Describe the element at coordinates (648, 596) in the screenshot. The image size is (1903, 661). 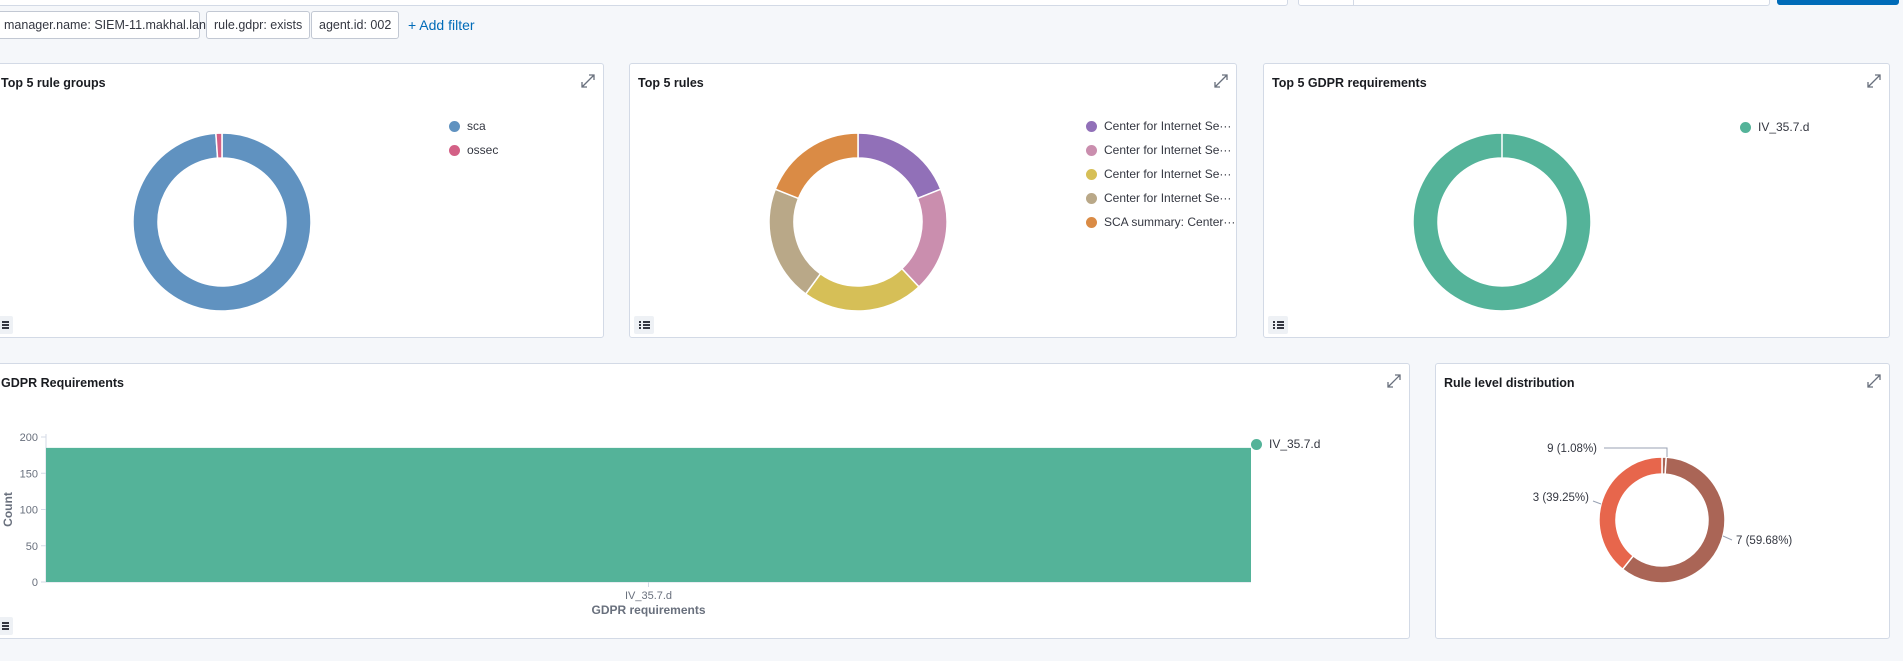
I see `x-tick-label: IV_35.7.d` at that location.